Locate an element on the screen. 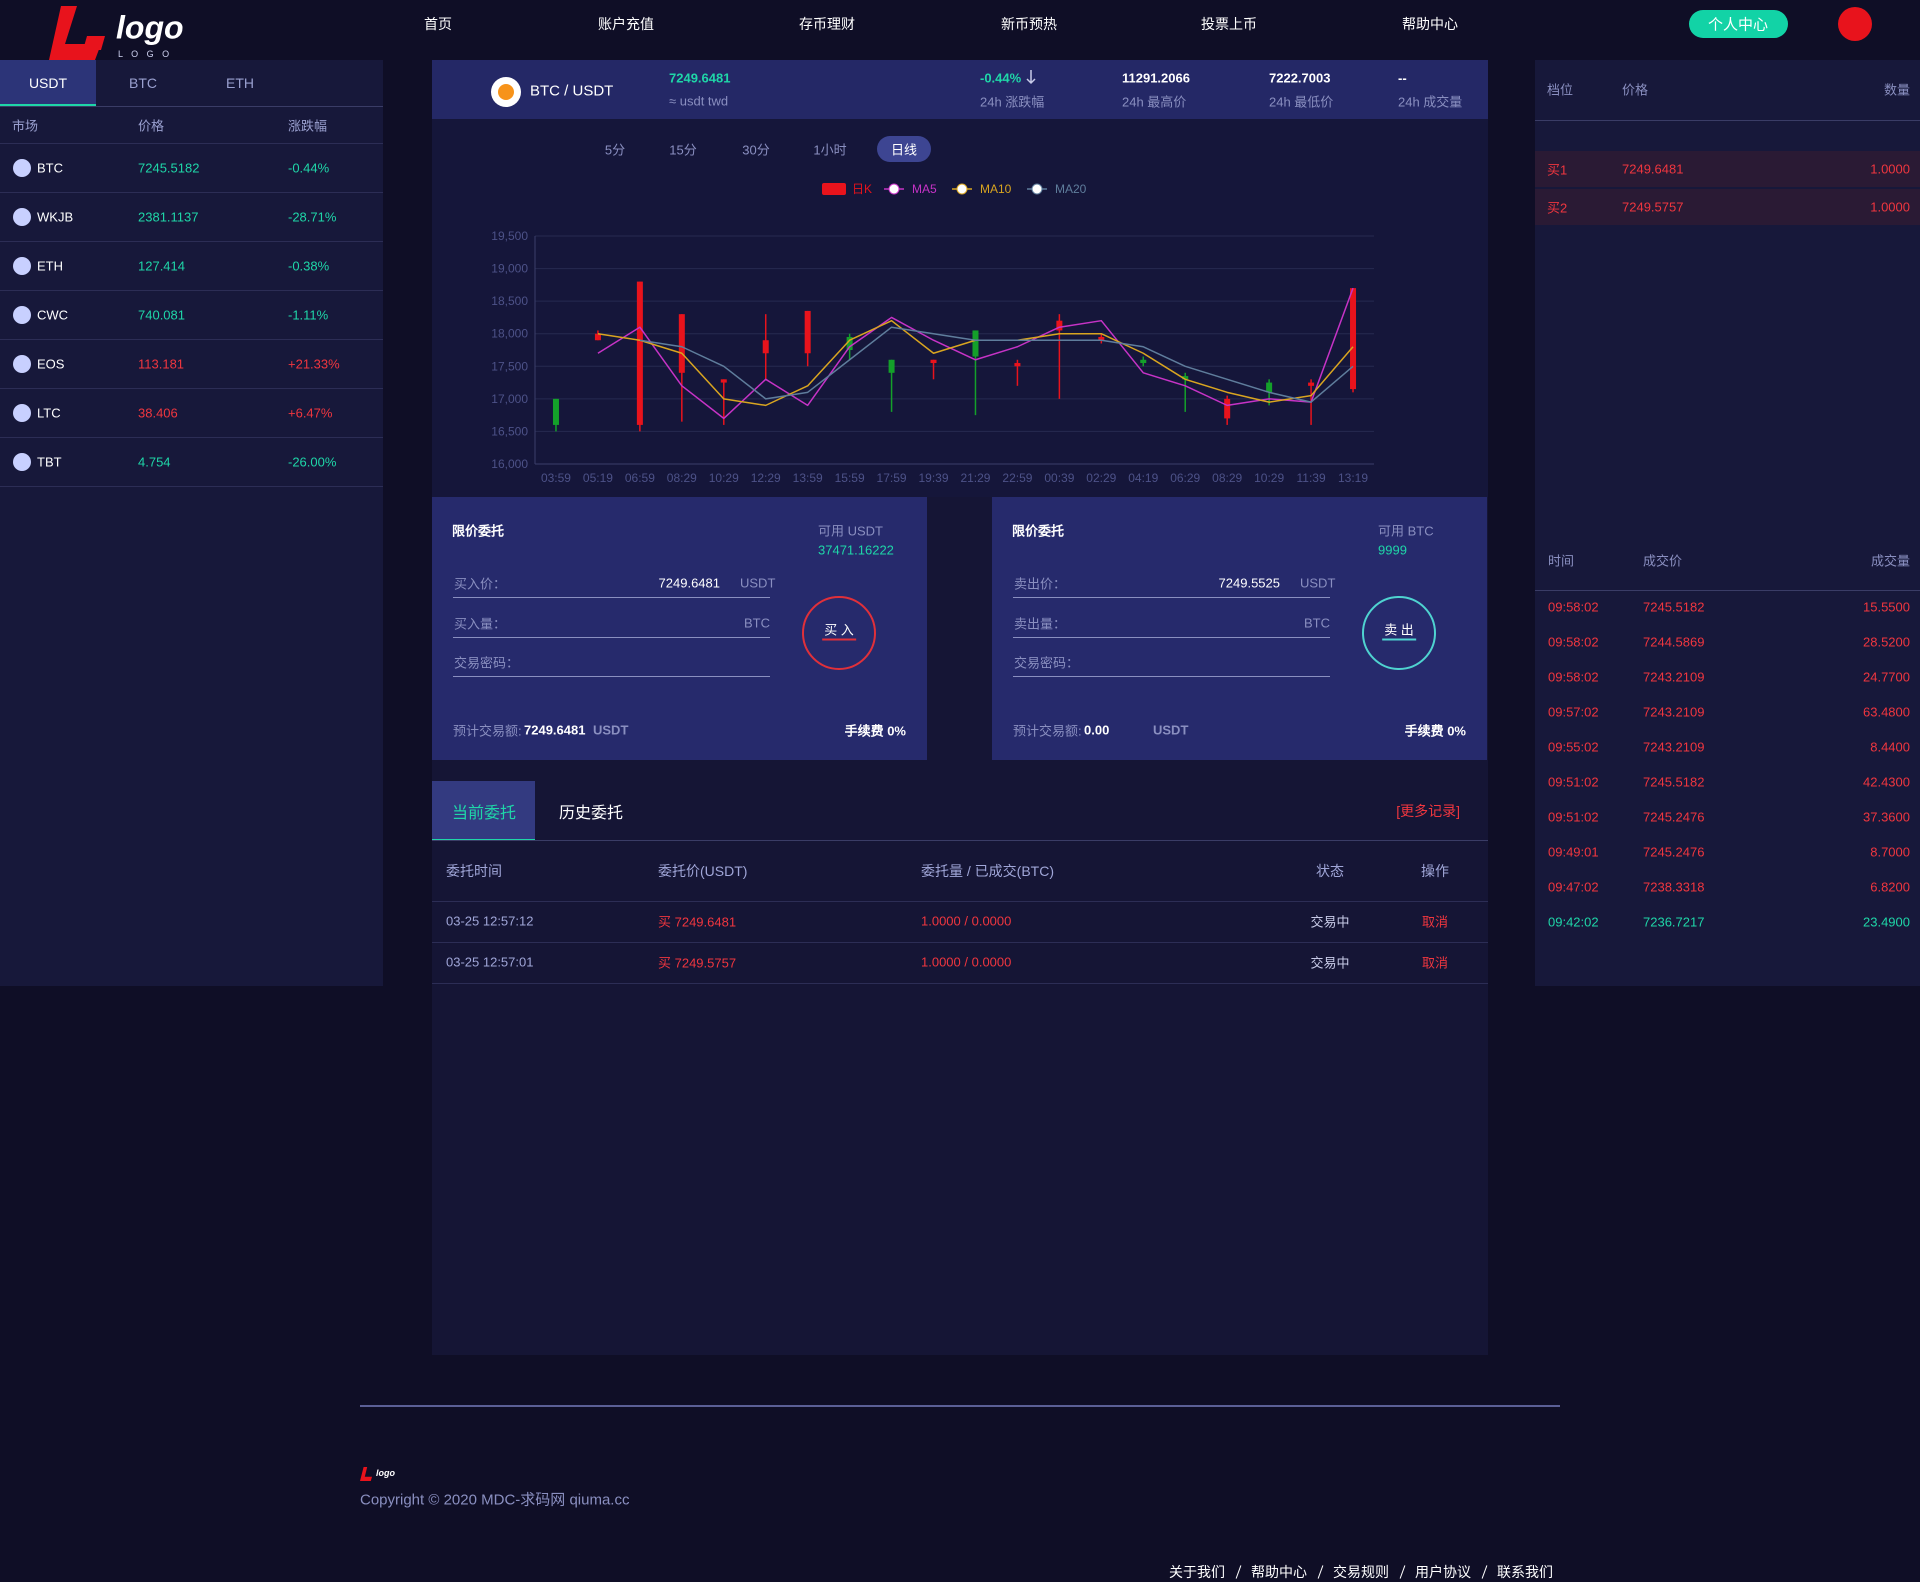 Image resolution: width=1920 pixels, height=1582 pixels. book-cell: 买2 is located at coordinates (1557, 208).